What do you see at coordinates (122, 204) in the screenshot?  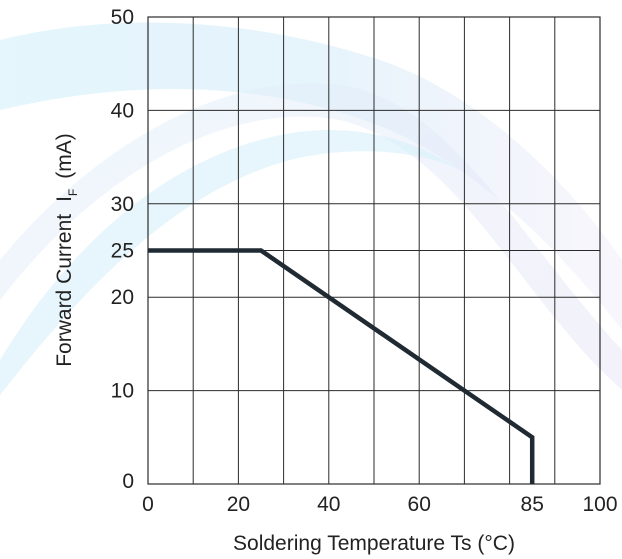 I see `y-tick-label: 30` at bounding box center [122, 204].